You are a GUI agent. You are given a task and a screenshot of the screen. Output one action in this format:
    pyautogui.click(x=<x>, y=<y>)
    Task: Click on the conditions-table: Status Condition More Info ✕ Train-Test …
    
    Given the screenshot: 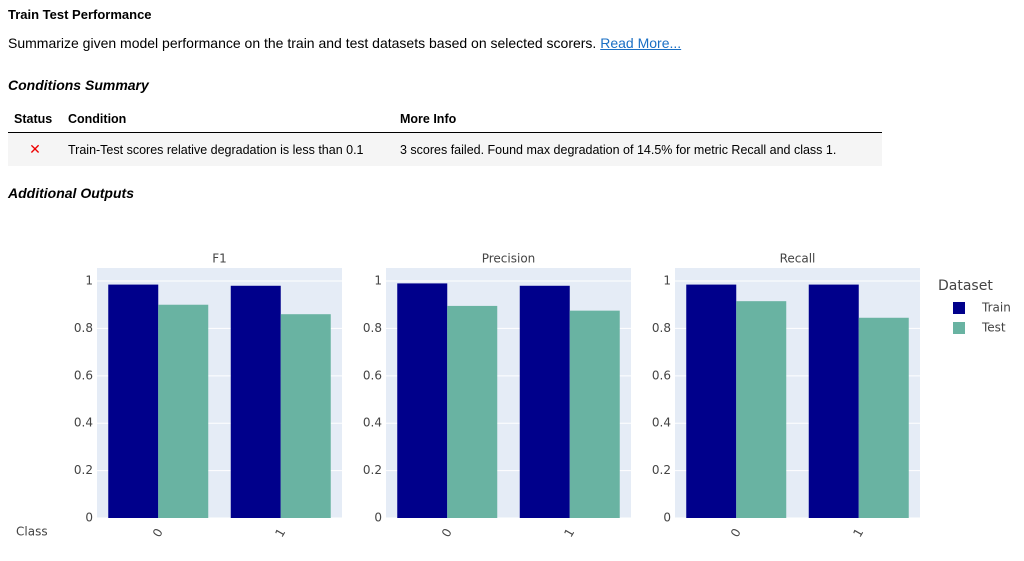 What is the action you would take?
    pyautogui.click(x=445, y=137)
    